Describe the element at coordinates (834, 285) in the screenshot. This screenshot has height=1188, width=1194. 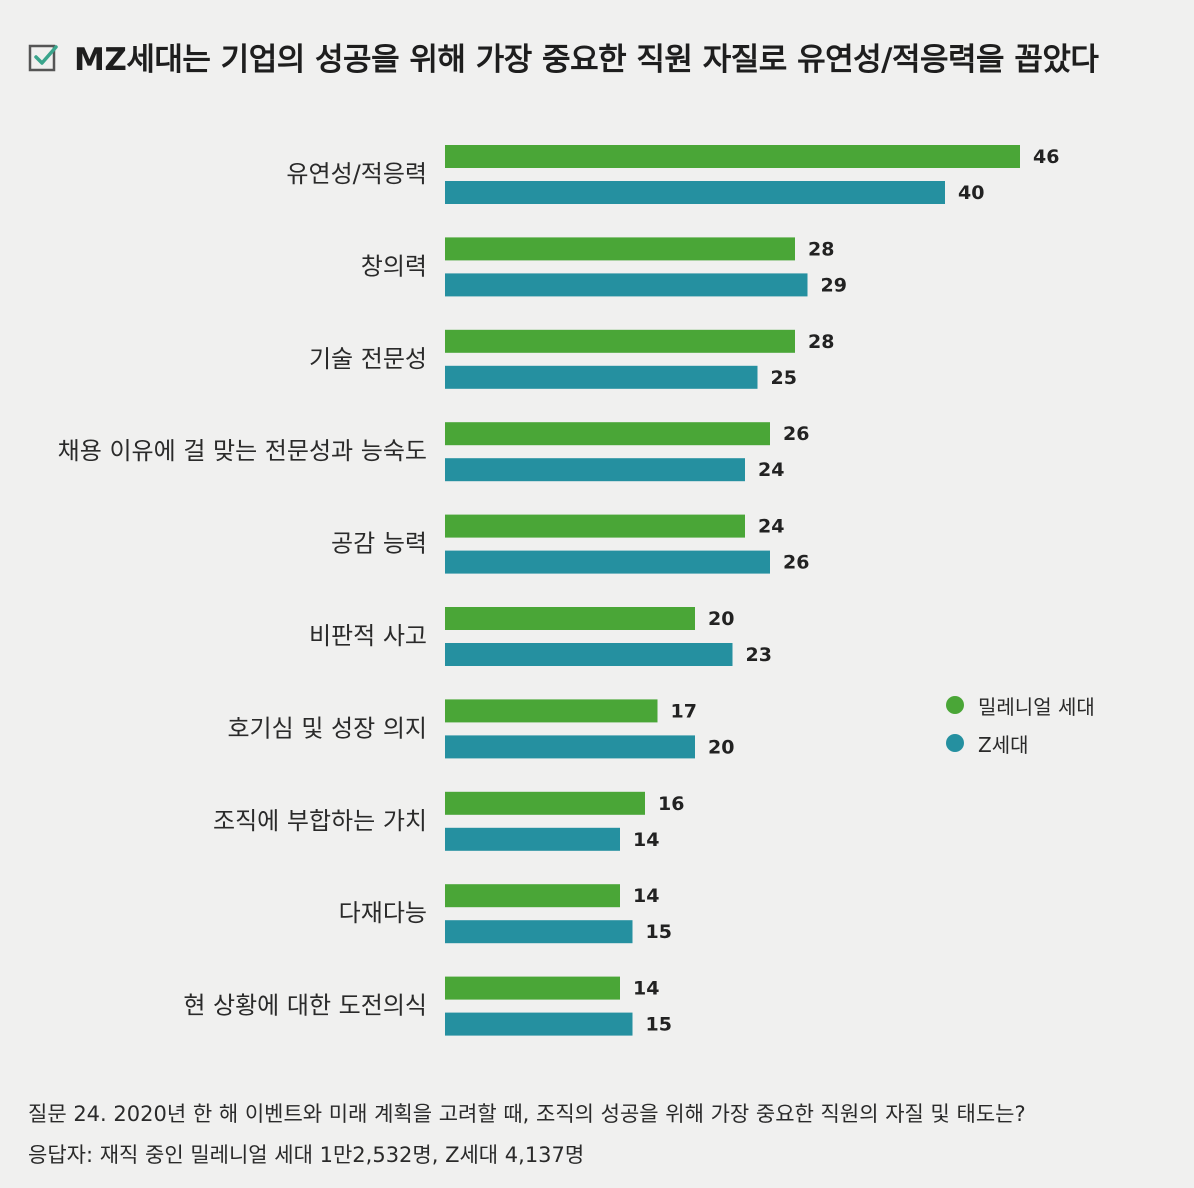
I see `value-label: 29` at that location.